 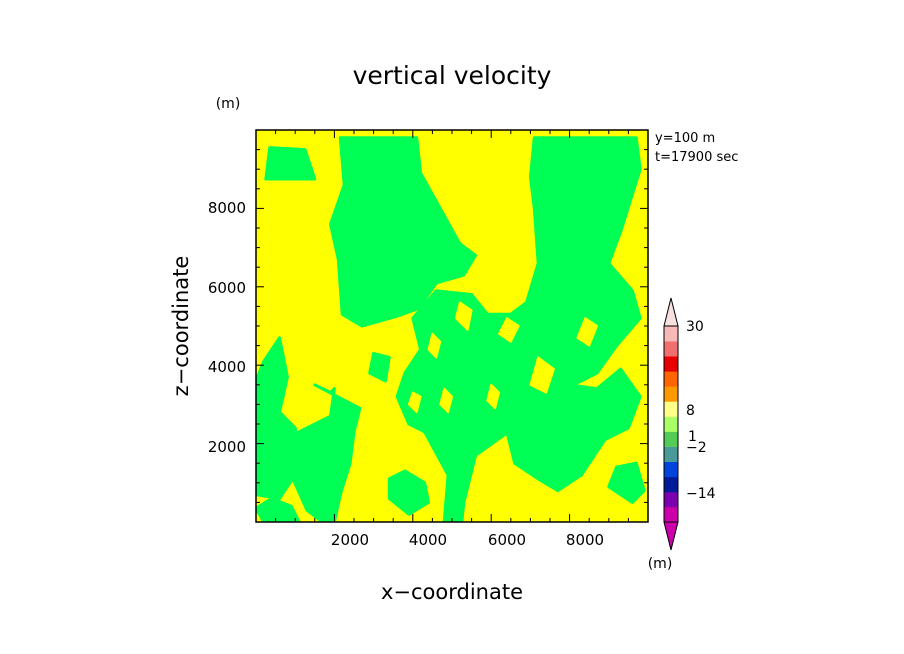 I want to click on x-axis-label: x−coordinate, so click(x=452, y=592).